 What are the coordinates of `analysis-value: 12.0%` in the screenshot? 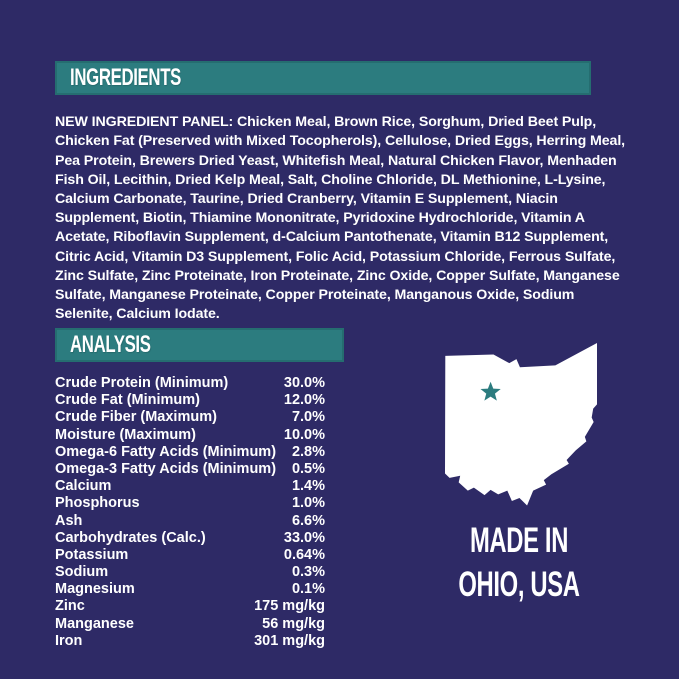 It's located at (304, 400).